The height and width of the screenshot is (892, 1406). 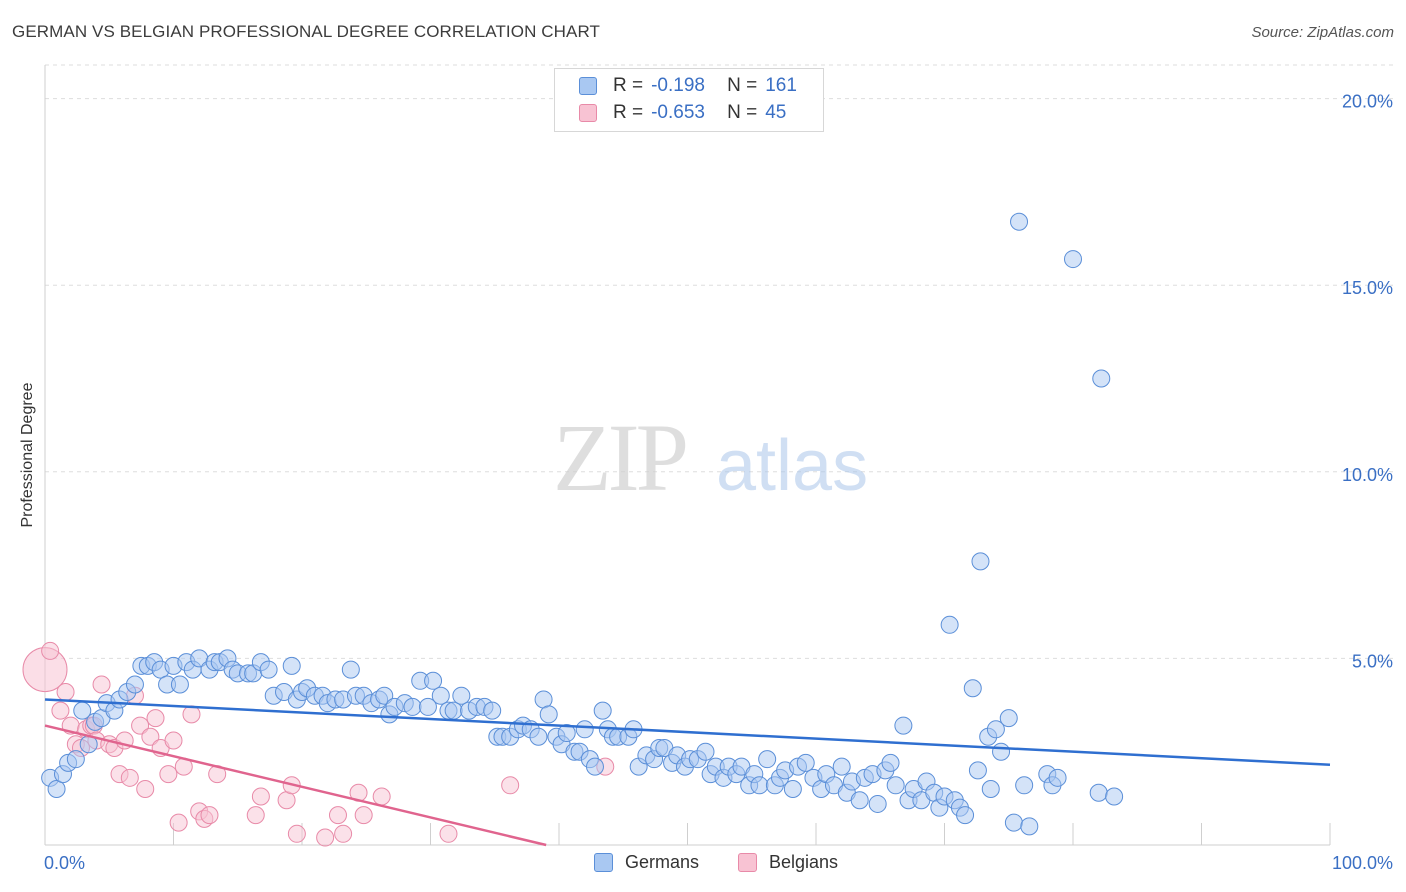 What do you see at coordinates (619, 457) in the screenshot?
I see `watermark-zip: ZIP` at bounding box center [619, 457].